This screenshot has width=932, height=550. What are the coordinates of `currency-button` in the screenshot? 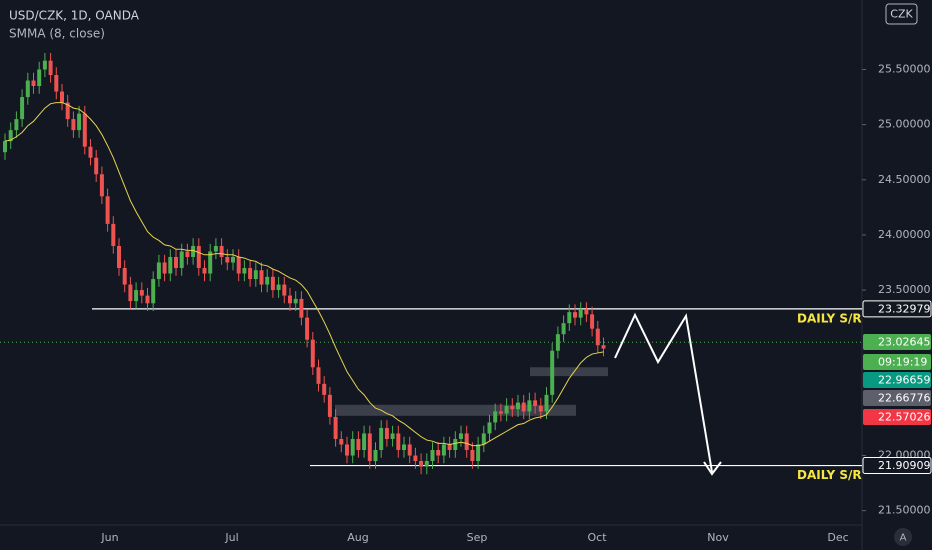 It's located at (901, 14).